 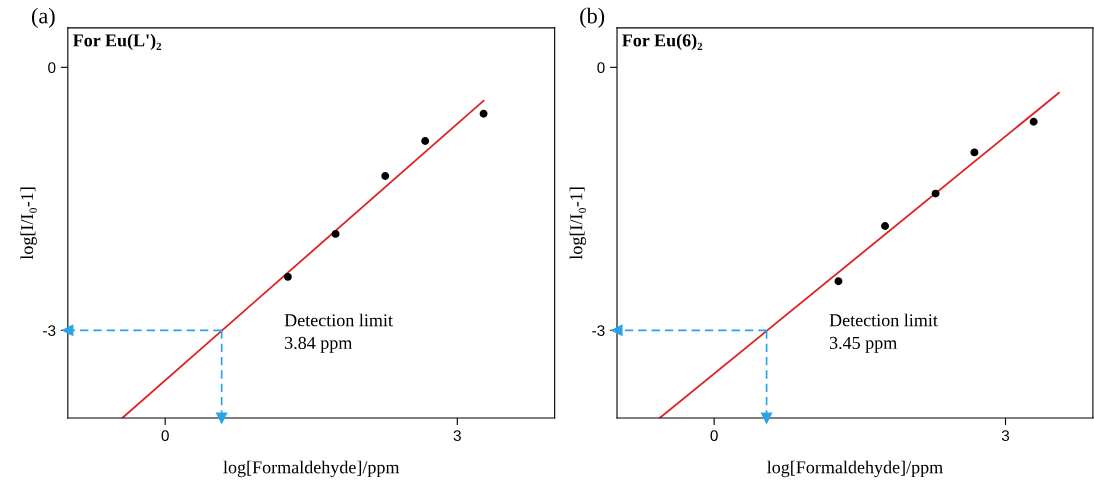 What do you see at coordinates (338, 333) in the screenshot?
I see `annotation: Detection limit 3.84 ppm` at bounding box center [338, 333].